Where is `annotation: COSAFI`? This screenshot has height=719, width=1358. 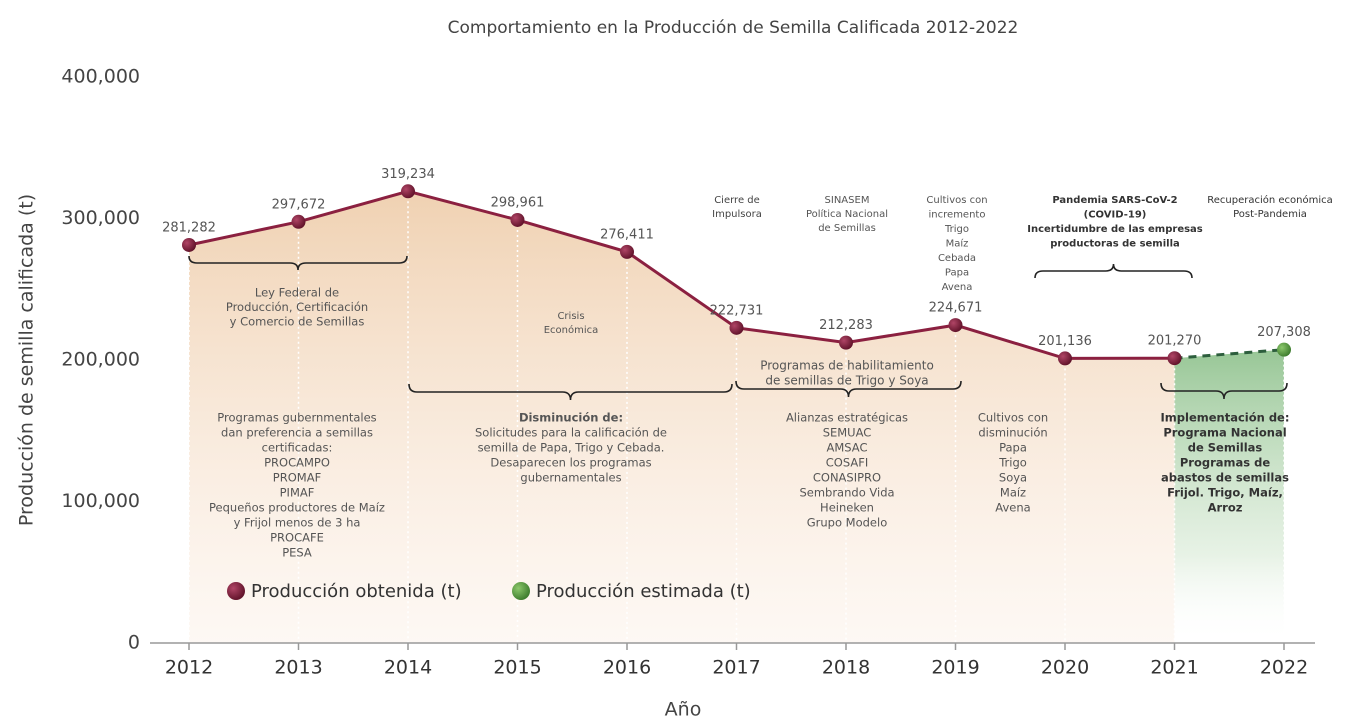
annotation: COSAFI is located at coordinates (847, 463).